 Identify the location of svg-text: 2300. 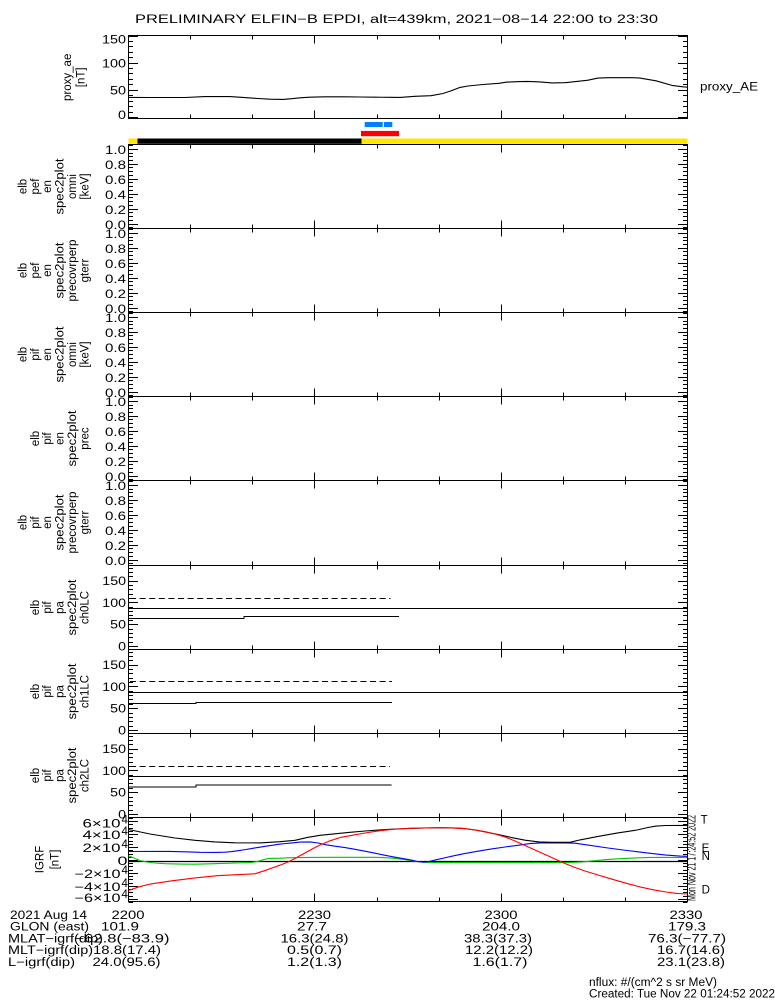
(501, 916).